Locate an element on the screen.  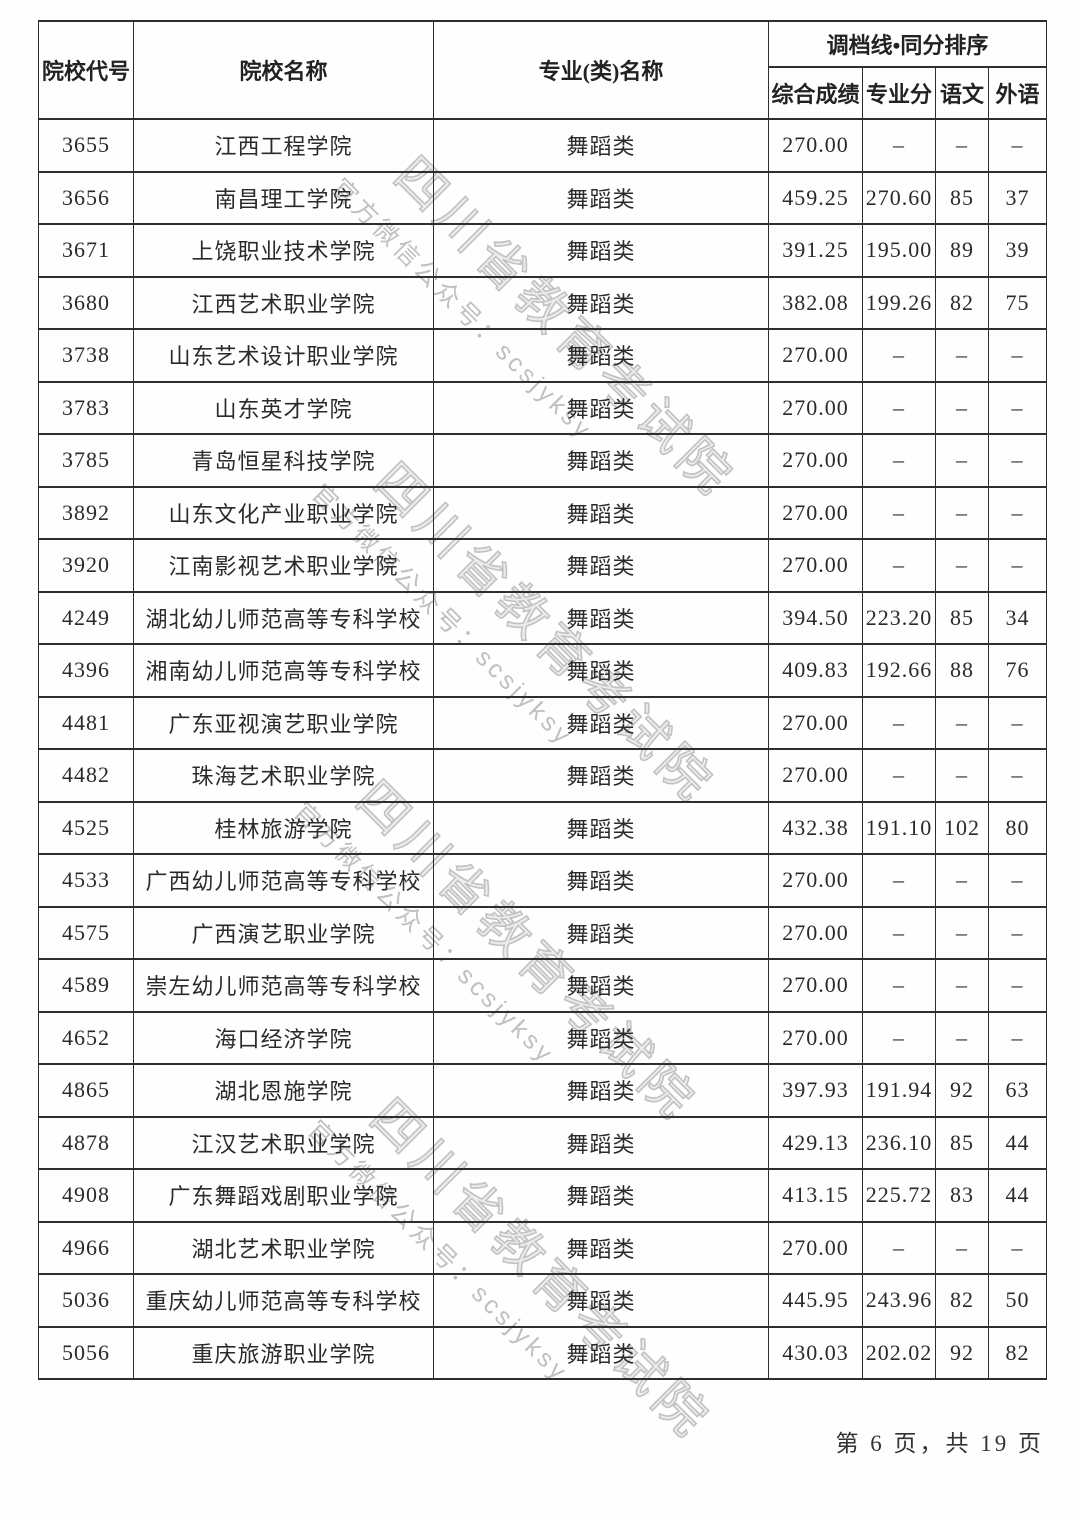
cell-college-name: 桂林旅游学院 is located at coordinates (283, 827).